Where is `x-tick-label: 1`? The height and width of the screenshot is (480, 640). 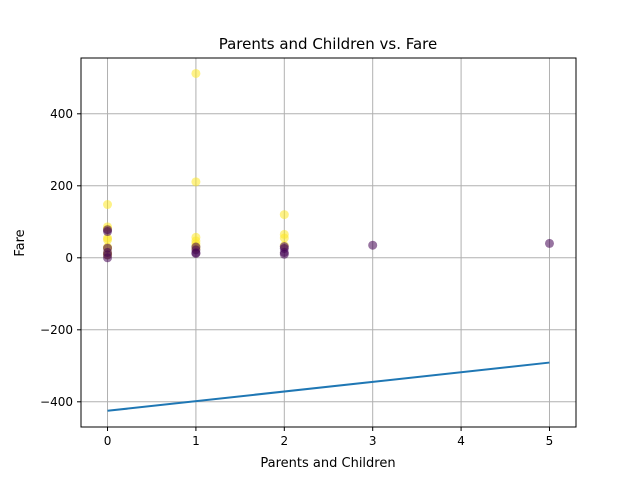 x-tick-label: 1 is located at coordinates (196, 441).